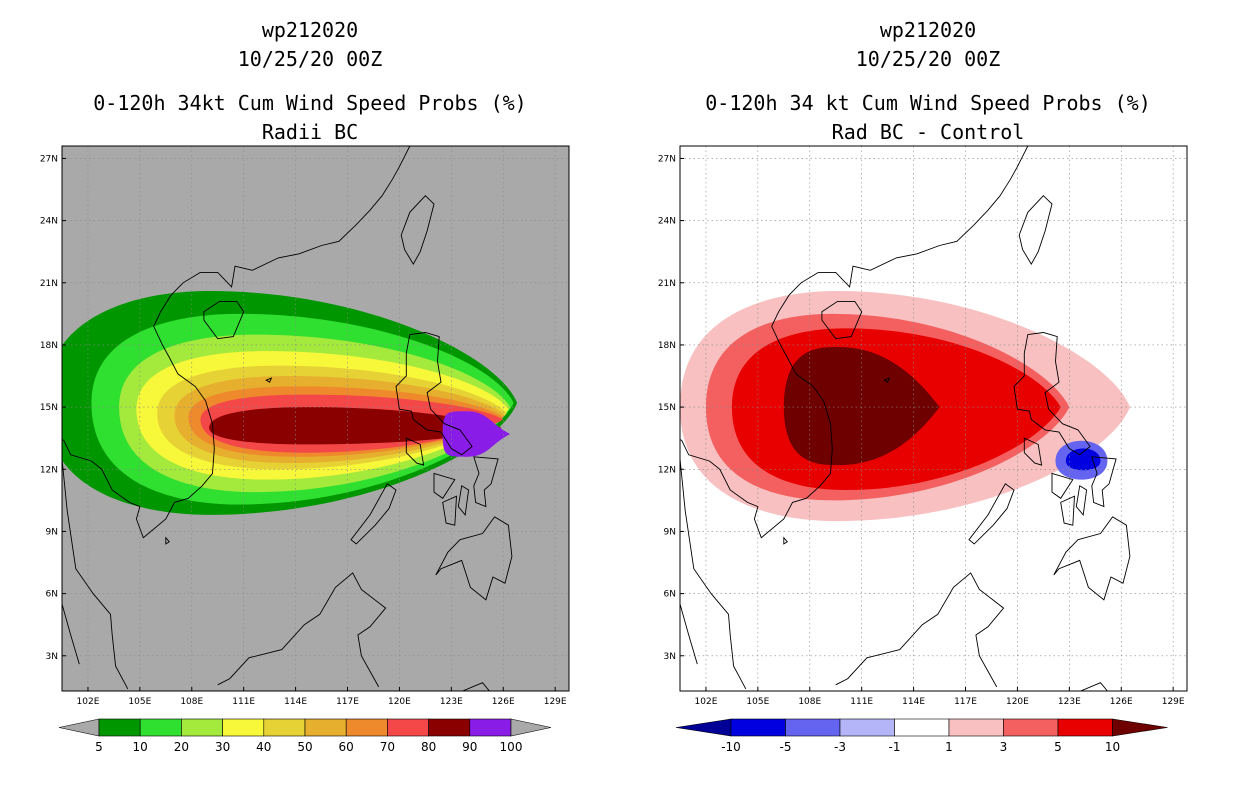 The height and width of the screenshot is (800, 1236). Describe the element at coordinates (511, 747) in the screenshot. I see `colorbar-label: 100` at that location.